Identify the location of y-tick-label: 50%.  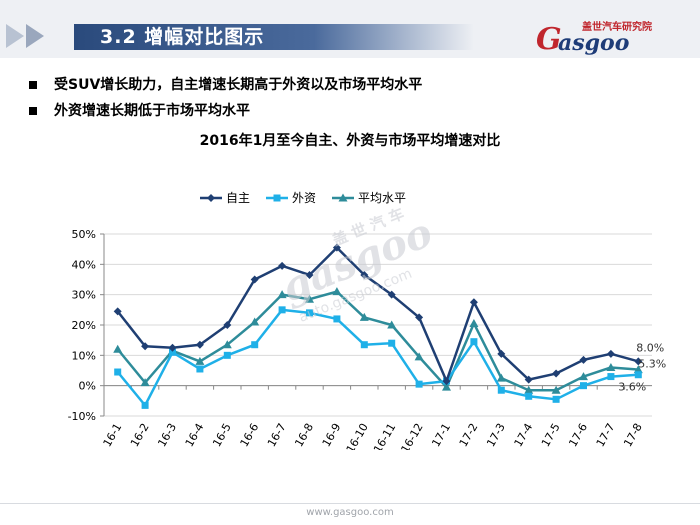
(84, 234).